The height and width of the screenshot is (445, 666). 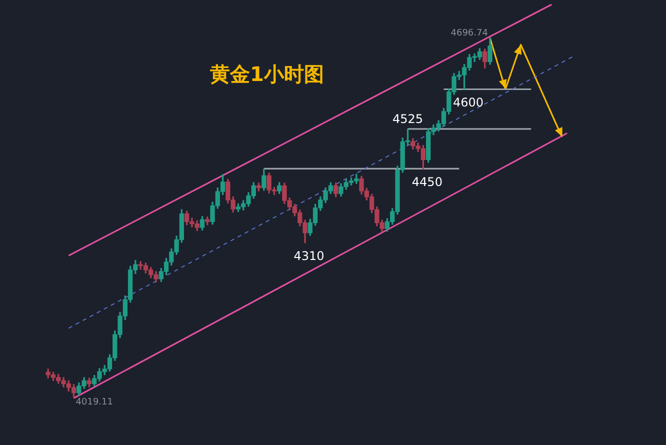 I want to click on text: 4019.11, so click(x=94, y=402).